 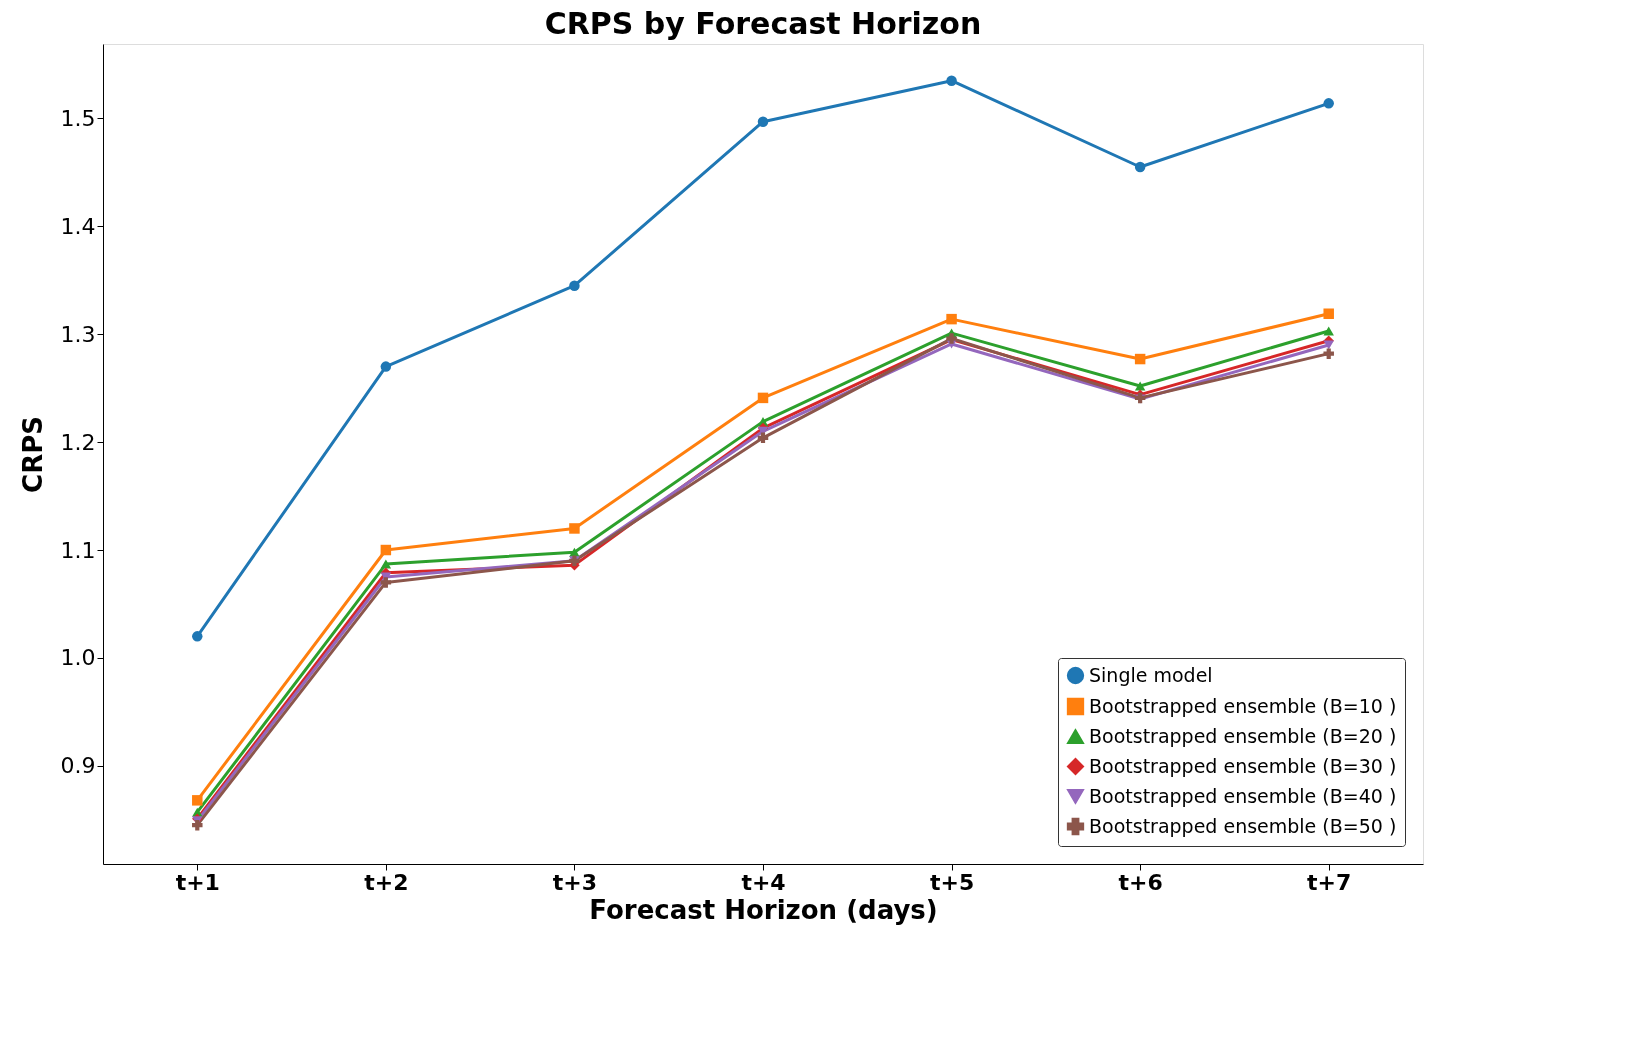 I want to click on chart-title: CRPS by Forecast Horizon, so click(x=763, y=23).